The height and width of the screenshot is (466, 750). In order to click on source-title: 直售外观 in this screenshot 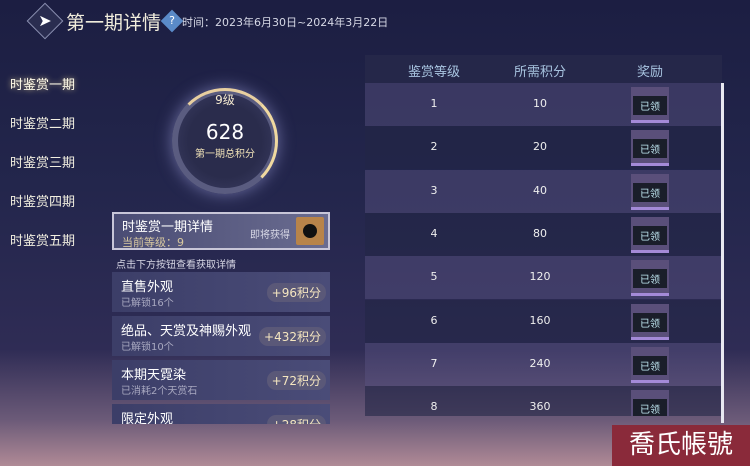, I will do `click(147, 287)`.